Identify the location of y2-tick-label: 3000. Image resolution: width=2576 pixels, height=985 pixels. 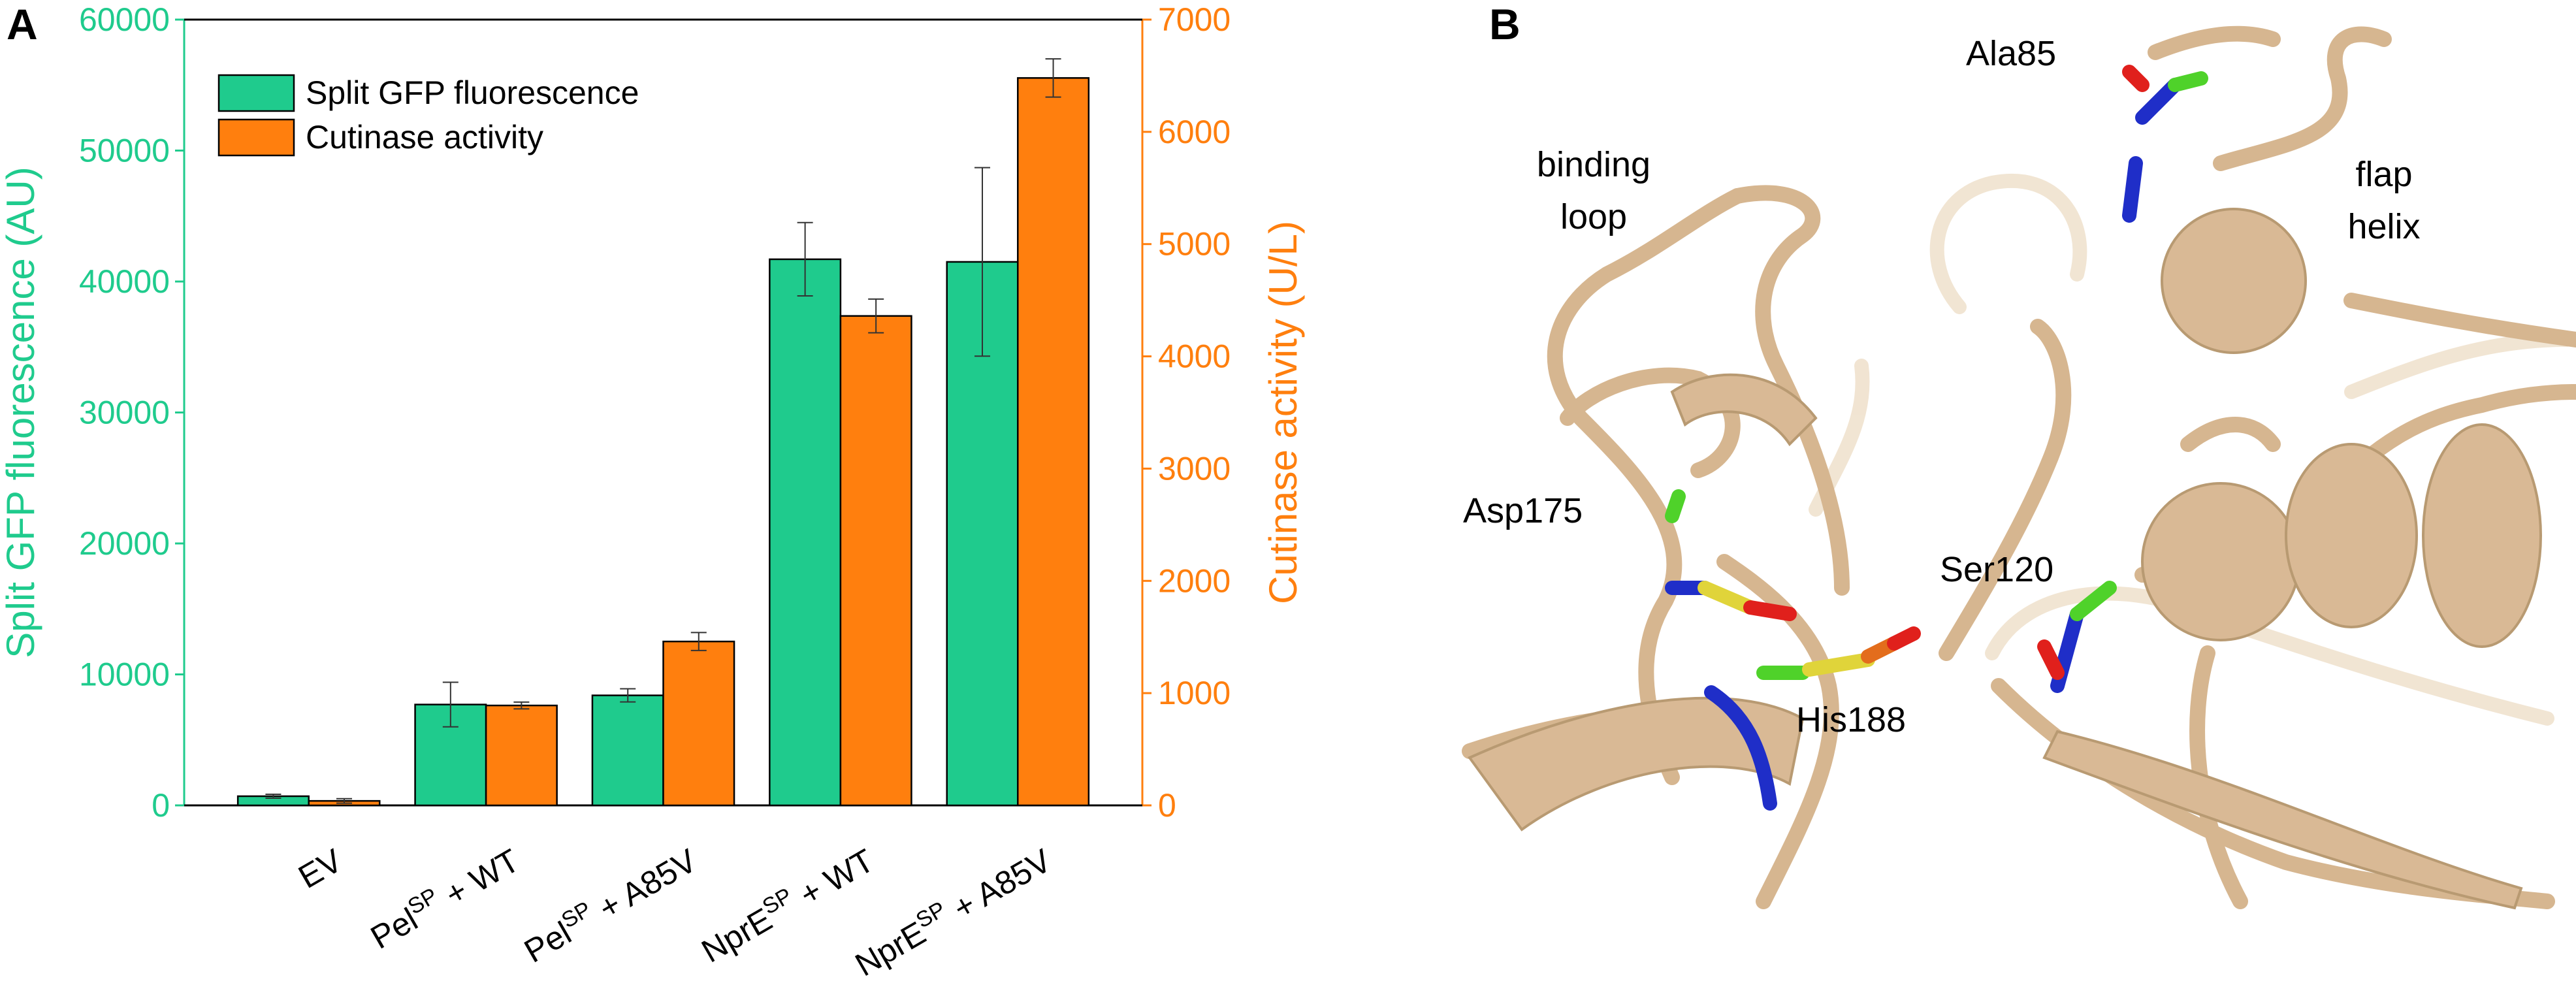
(1194, 468).